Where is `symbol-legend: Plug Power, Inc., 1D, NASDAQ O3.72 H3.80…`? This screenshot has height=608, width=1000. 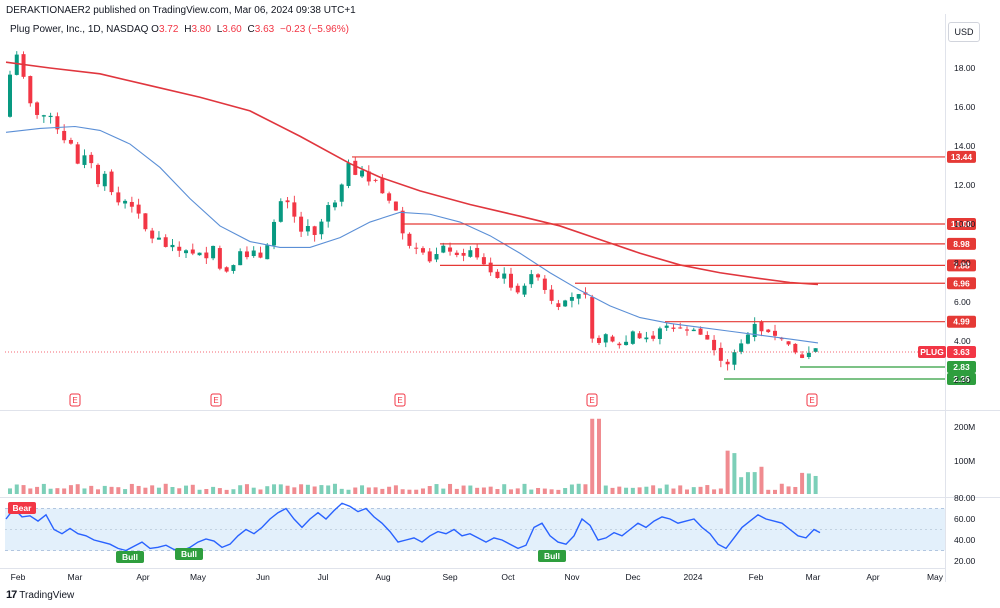
symbol-legend: Plug Power, Inc., 1D, NASDAQ O3.72 H3.80… is located at coordinates (181, 29).